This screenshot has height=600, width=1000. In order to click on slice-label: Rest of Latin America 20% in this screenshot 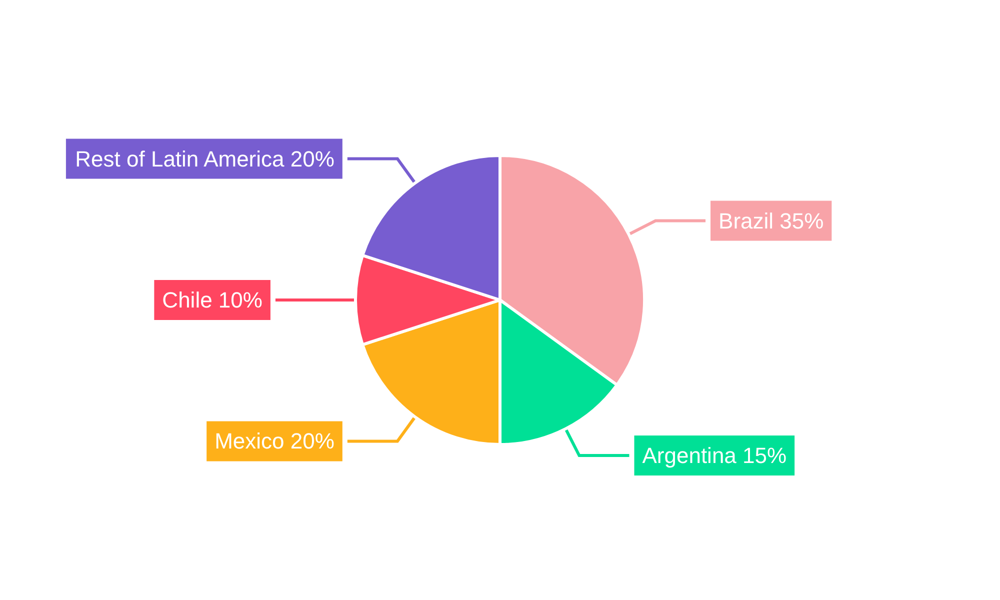, I will do `click(204, 159)`.